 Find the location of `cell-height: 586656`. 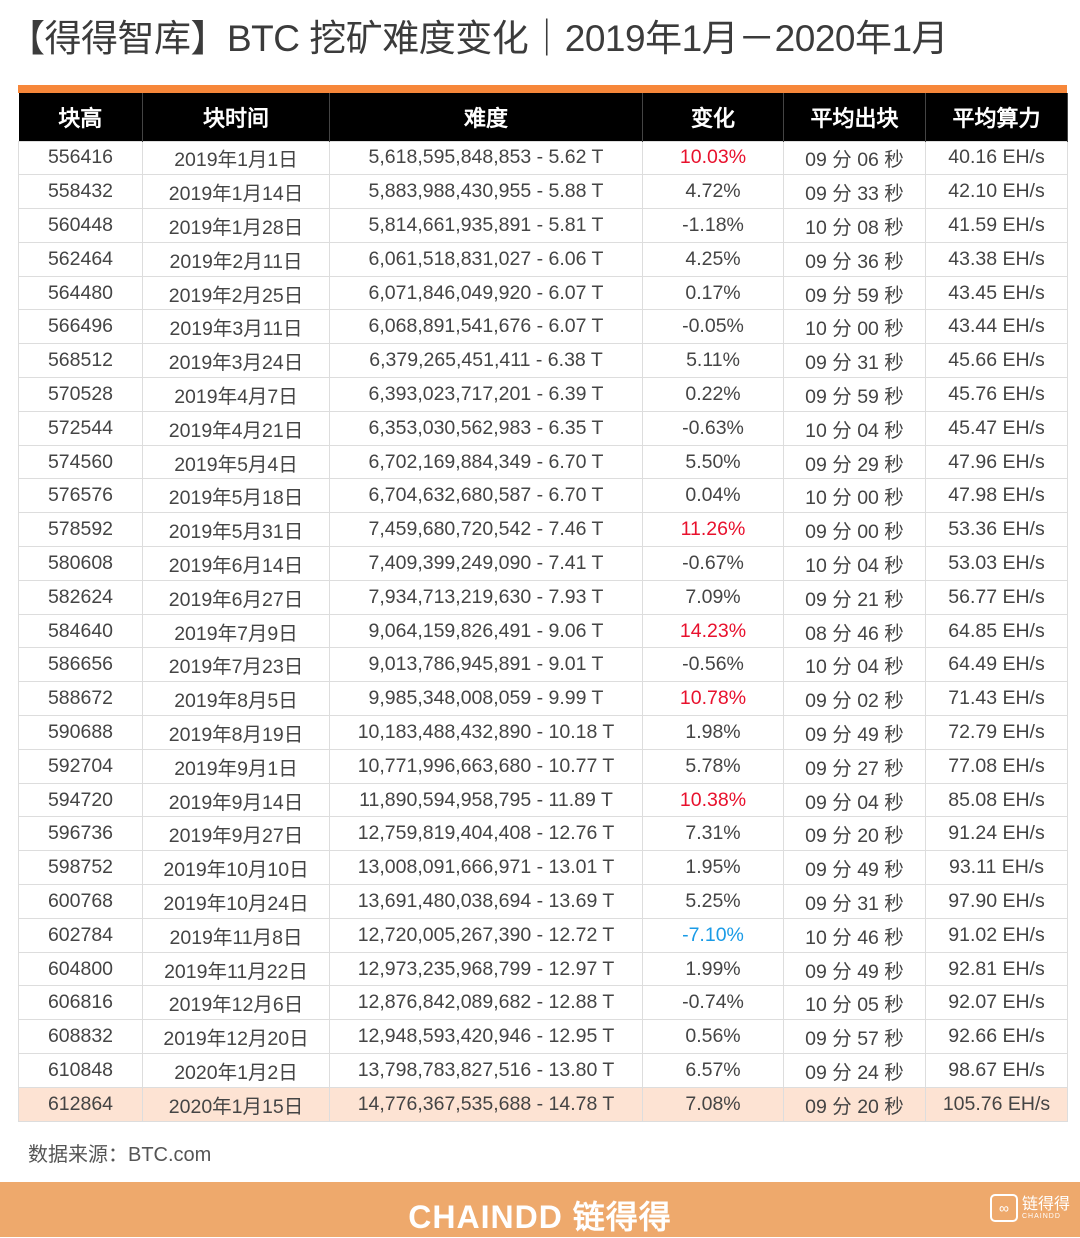

cell-height: 586656 is located at coordinates (80, 665).